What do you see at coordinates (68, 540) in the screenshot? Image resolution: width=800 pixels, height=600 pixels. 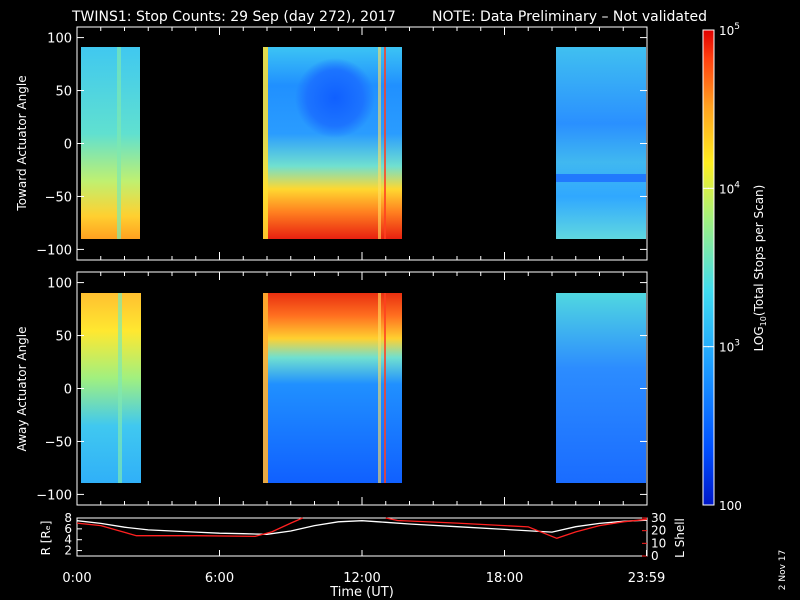 I see `left-ytick-label: 4` at bounding box center [68, 540].